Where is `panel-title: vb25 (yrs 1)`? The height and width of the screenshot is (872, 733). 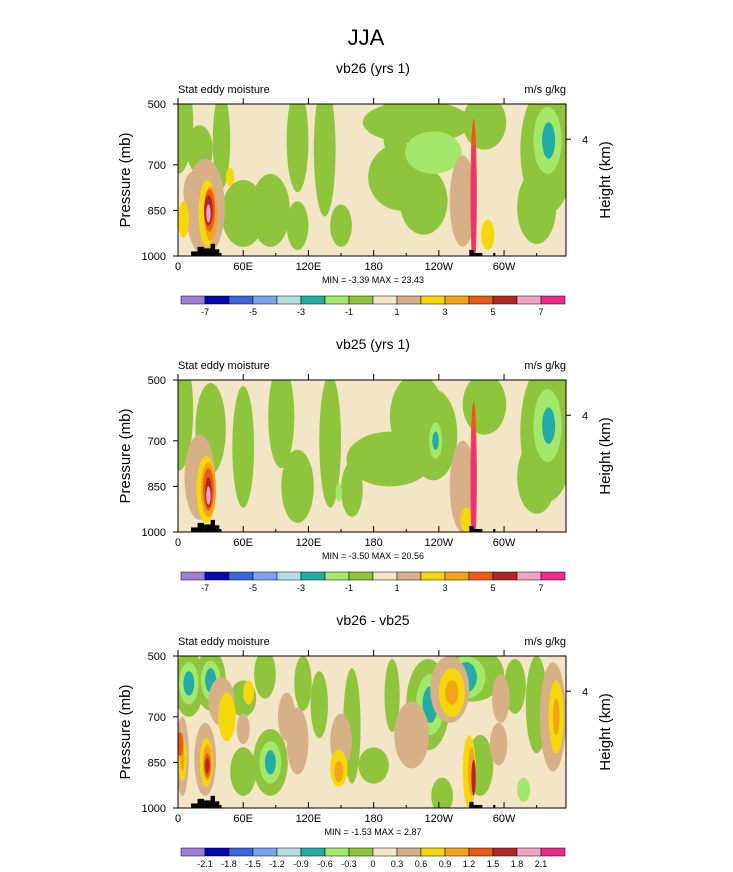 panel-title: vb25 (yrs 1) is located at coordinates (373, 344).